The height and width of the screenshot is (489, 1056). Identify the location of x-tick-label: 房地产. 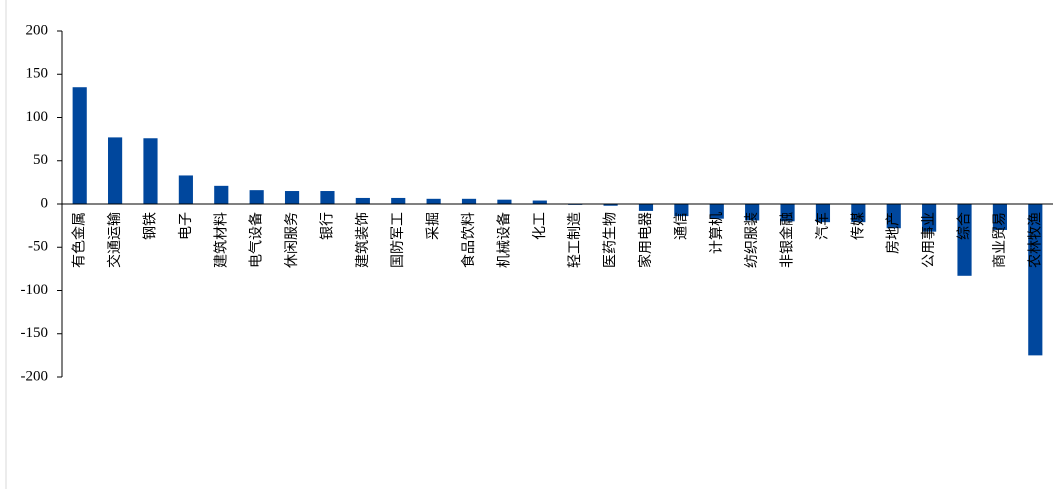
(894, 233).